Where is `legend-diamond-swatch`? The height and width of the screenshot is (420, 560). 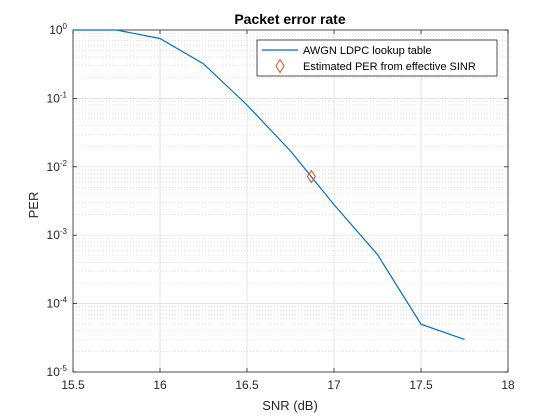 legend-diamond-swatch is located at coordinates (280, 66).